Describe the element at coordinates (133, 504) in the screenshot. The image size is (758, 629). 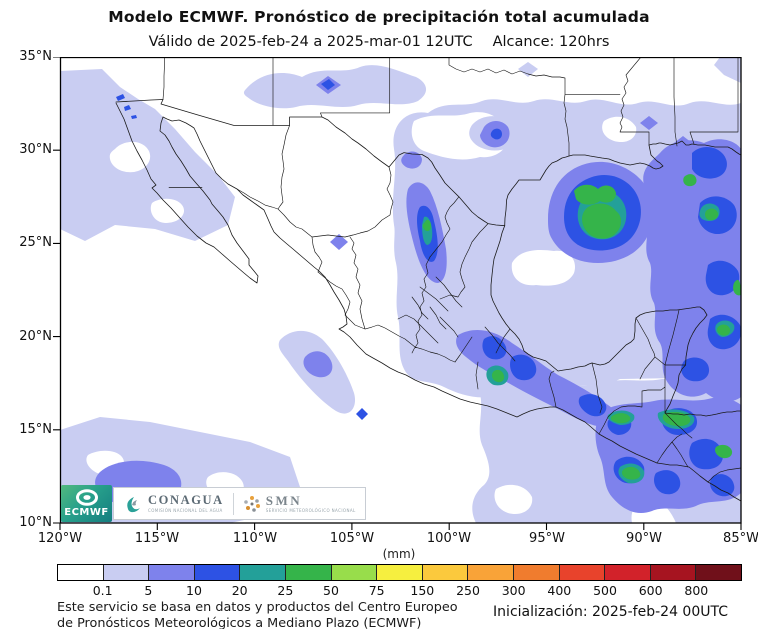
I see `conagua-water-icon` at that location.